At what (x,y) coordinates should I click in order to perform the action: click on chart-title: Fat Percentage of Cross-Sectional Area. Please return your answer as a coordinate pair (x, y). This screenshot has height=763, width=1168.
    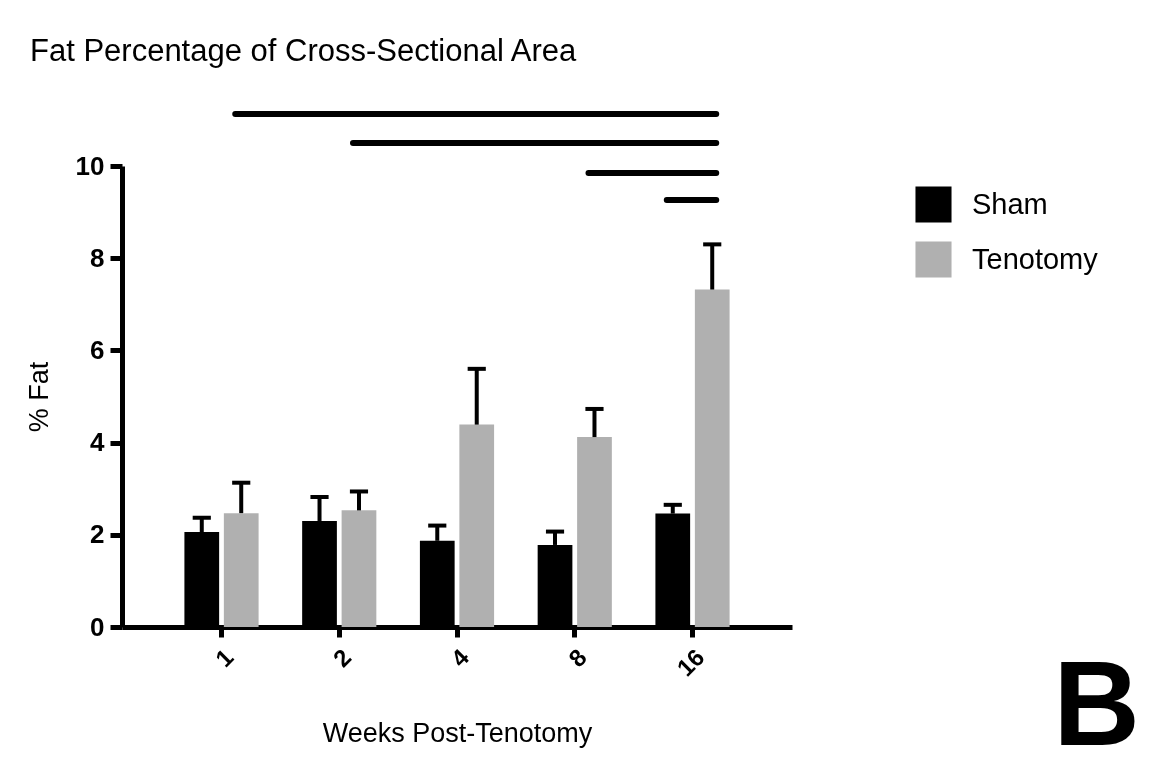
    Looking at the image, I should click on (303, 50).